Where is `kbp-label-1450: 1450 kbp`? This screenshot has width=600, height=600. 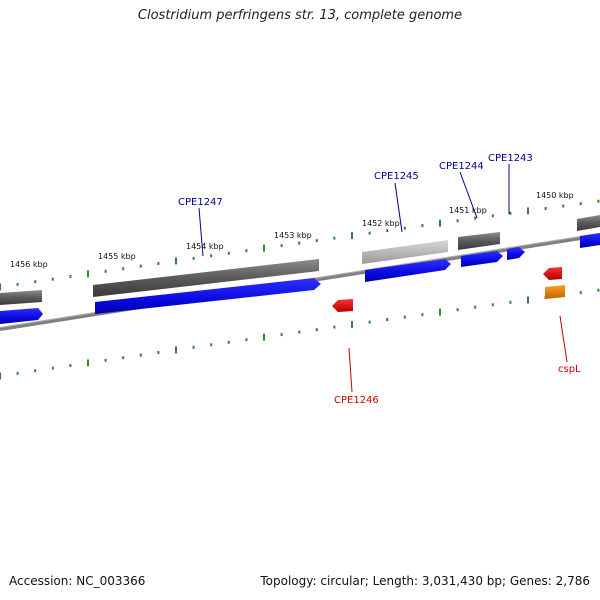 kbp-label-1450: 1450 kbp is located at coordinates (555, 195).